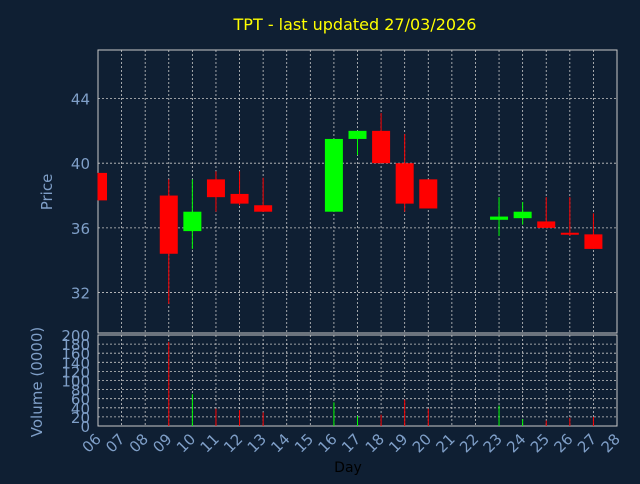  Describe the element at coordinates (75, 345) in the screenshot. I see `volume-tick-label: 180` at that location.